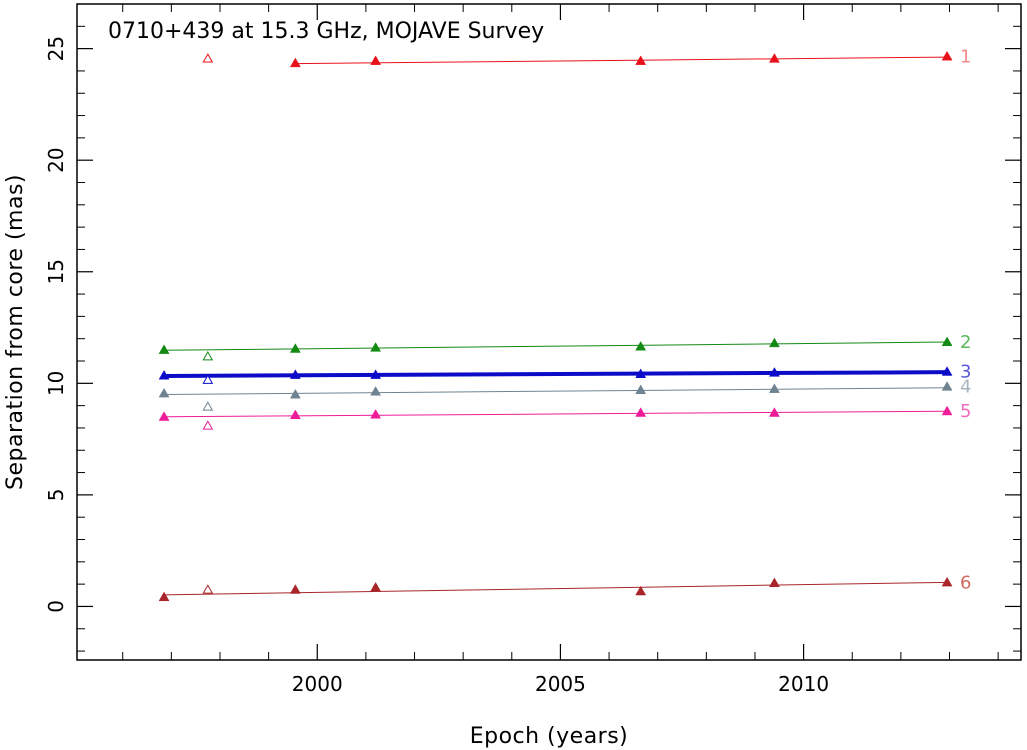 Image resolution: width=1027 pixels, height=750 pixels. Describe the element at coordinates (208, 589) in the screenshot. I see `series-6-open-point` at that location.